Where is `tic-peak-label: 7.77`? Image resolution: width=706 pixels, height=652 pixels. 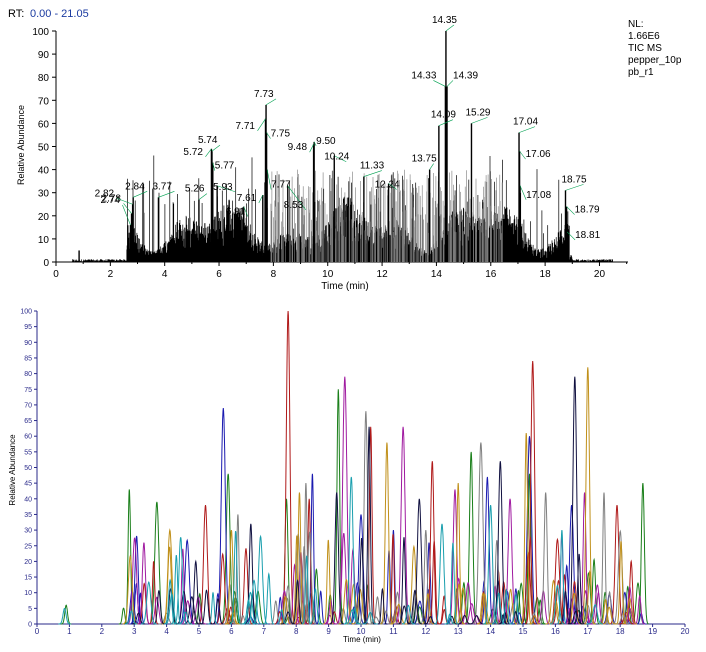
tic-peak-label: 7.77 is located at coordinates (281, 185).